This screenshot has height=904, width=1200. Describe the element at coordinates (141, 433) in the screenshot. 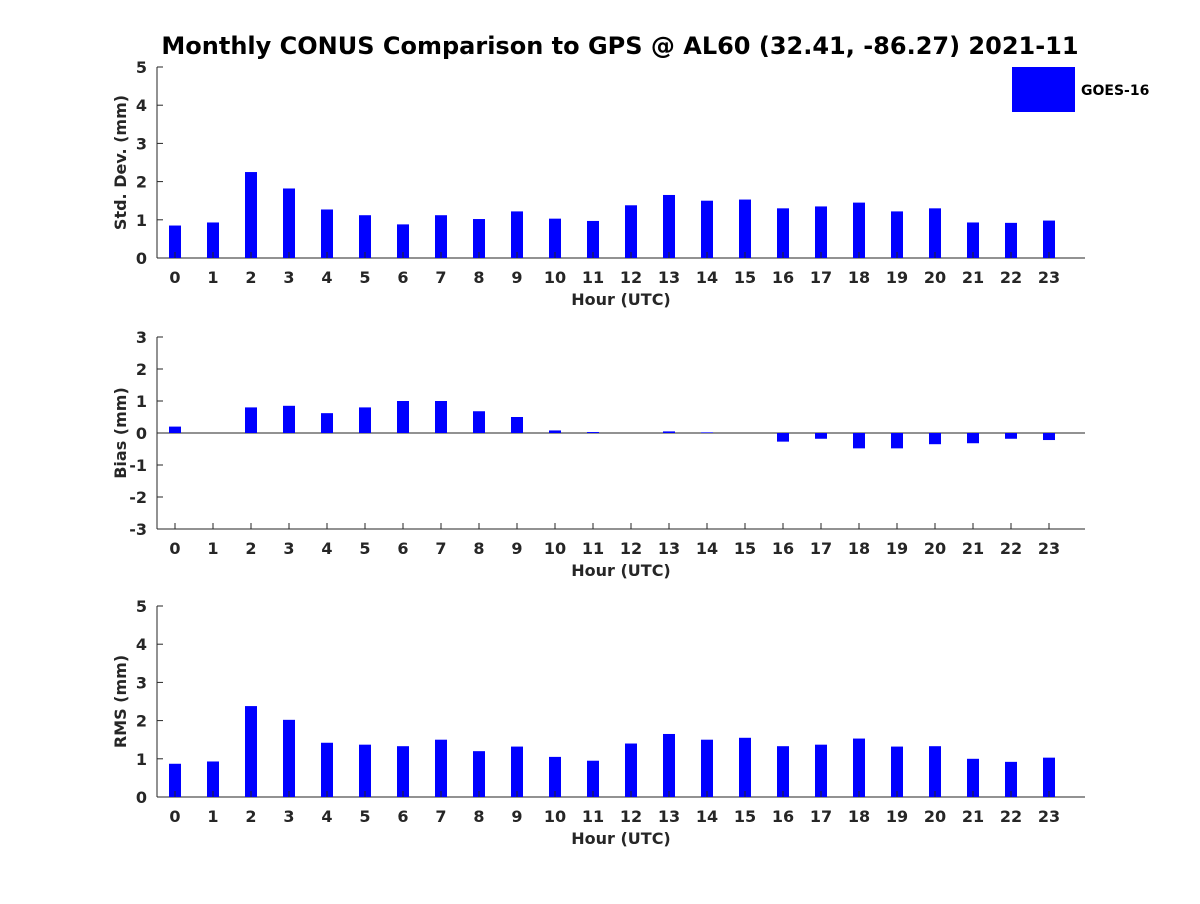

I see `bias-y-tick-label: 0` at that location.